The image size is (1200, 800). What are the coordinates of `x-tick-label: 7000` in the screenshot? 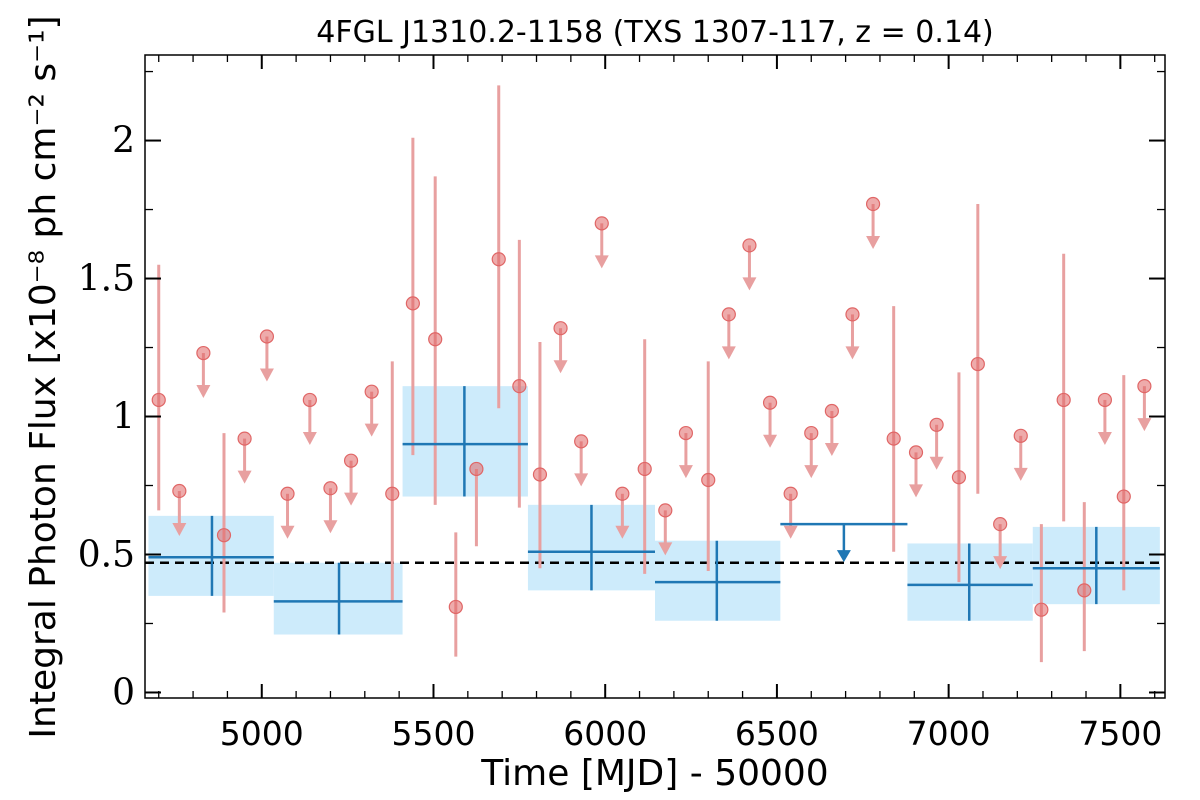 It's located at (949, 733).